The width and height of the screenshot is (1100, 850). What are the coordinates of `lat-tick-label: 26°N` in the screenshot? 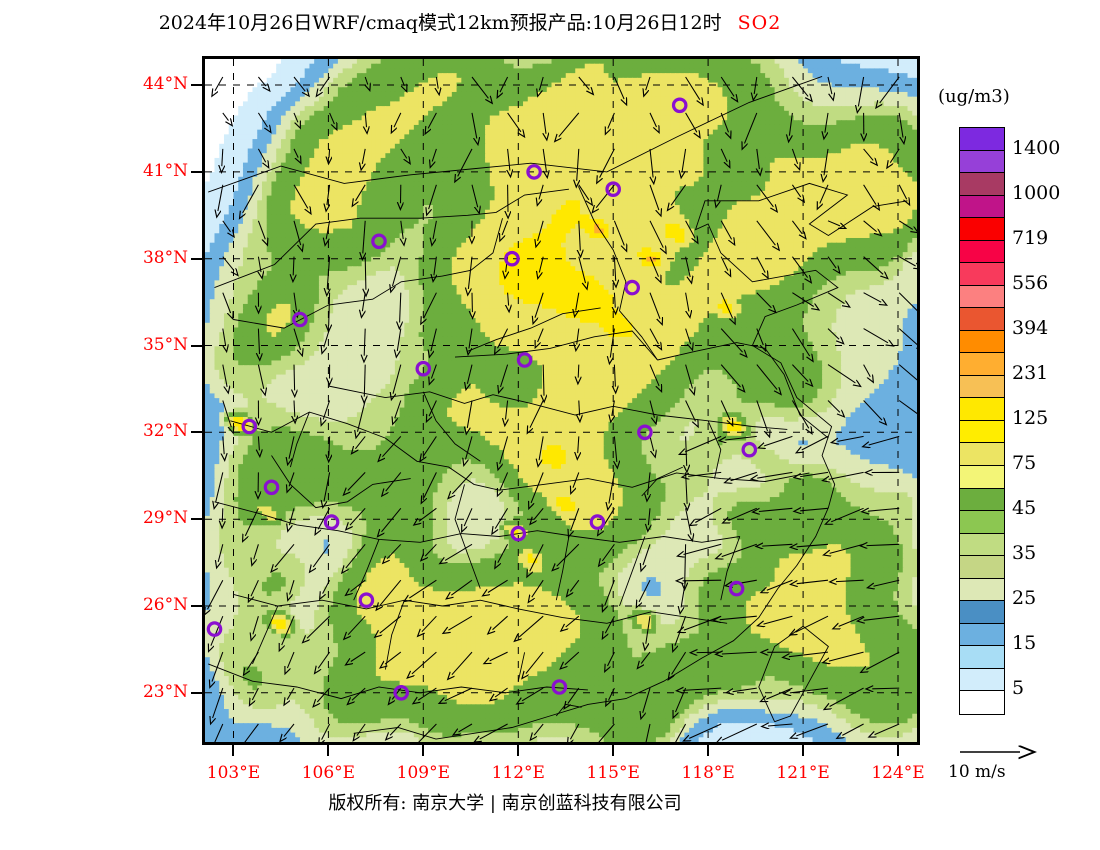 It's located at (149, 605).